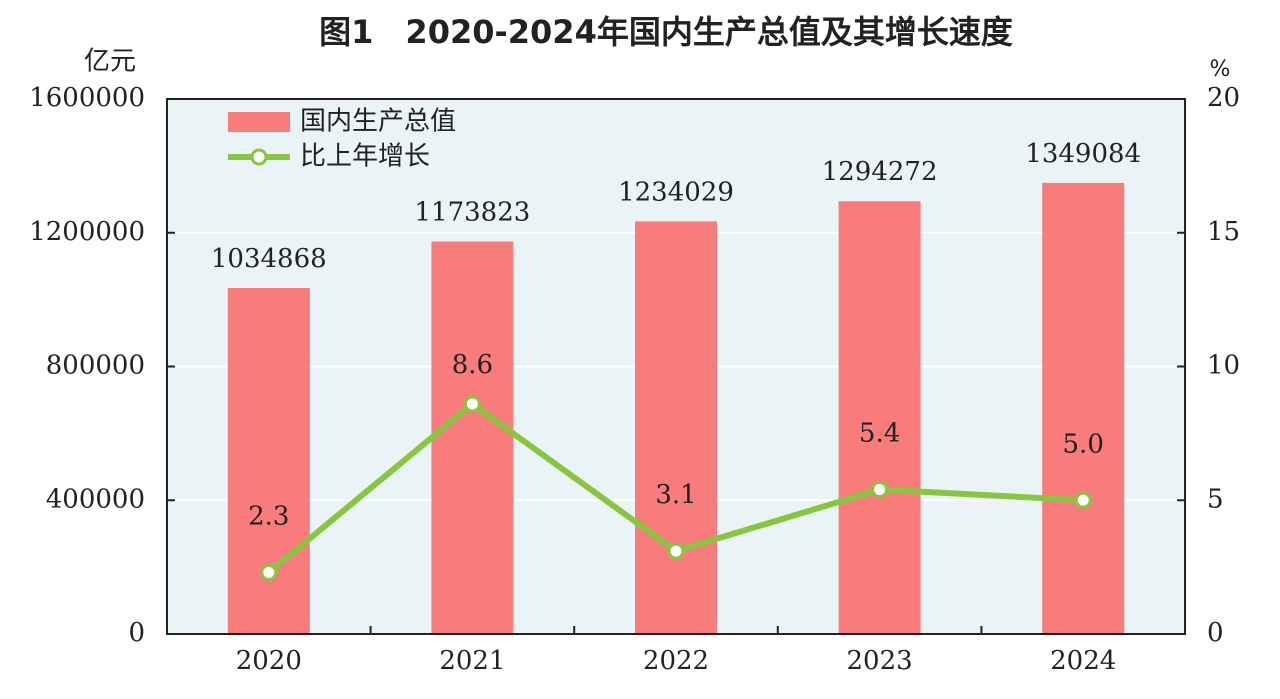  What do you see at coordinates (676, 661) in the screenshot?
I see `x-tick-label: 2022` at bounding box center [676, 661].